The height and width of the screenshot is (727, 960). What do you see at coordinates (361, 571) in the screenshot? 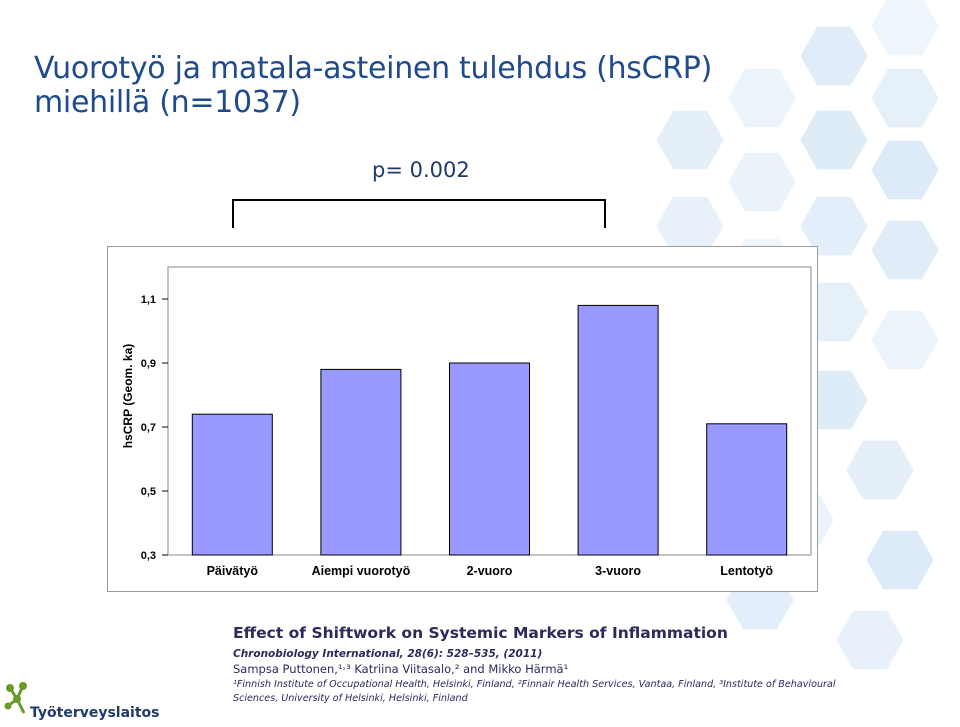
I see `x-tick-label: Aiempi vuorotyö` at bounding box center [361, 571].